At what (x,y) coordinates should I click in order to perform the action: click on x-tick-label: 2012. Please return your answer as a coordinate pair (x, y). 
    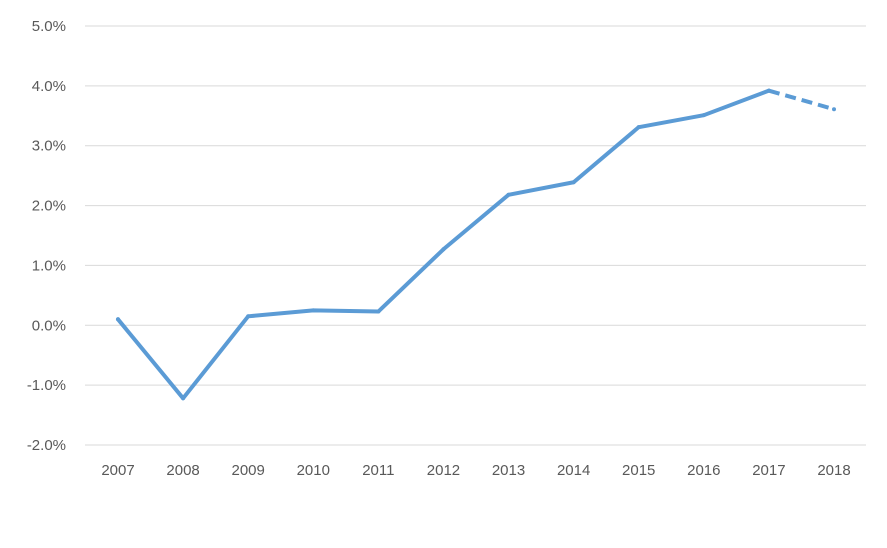
    Looking at the image, I should click on (443, 470).